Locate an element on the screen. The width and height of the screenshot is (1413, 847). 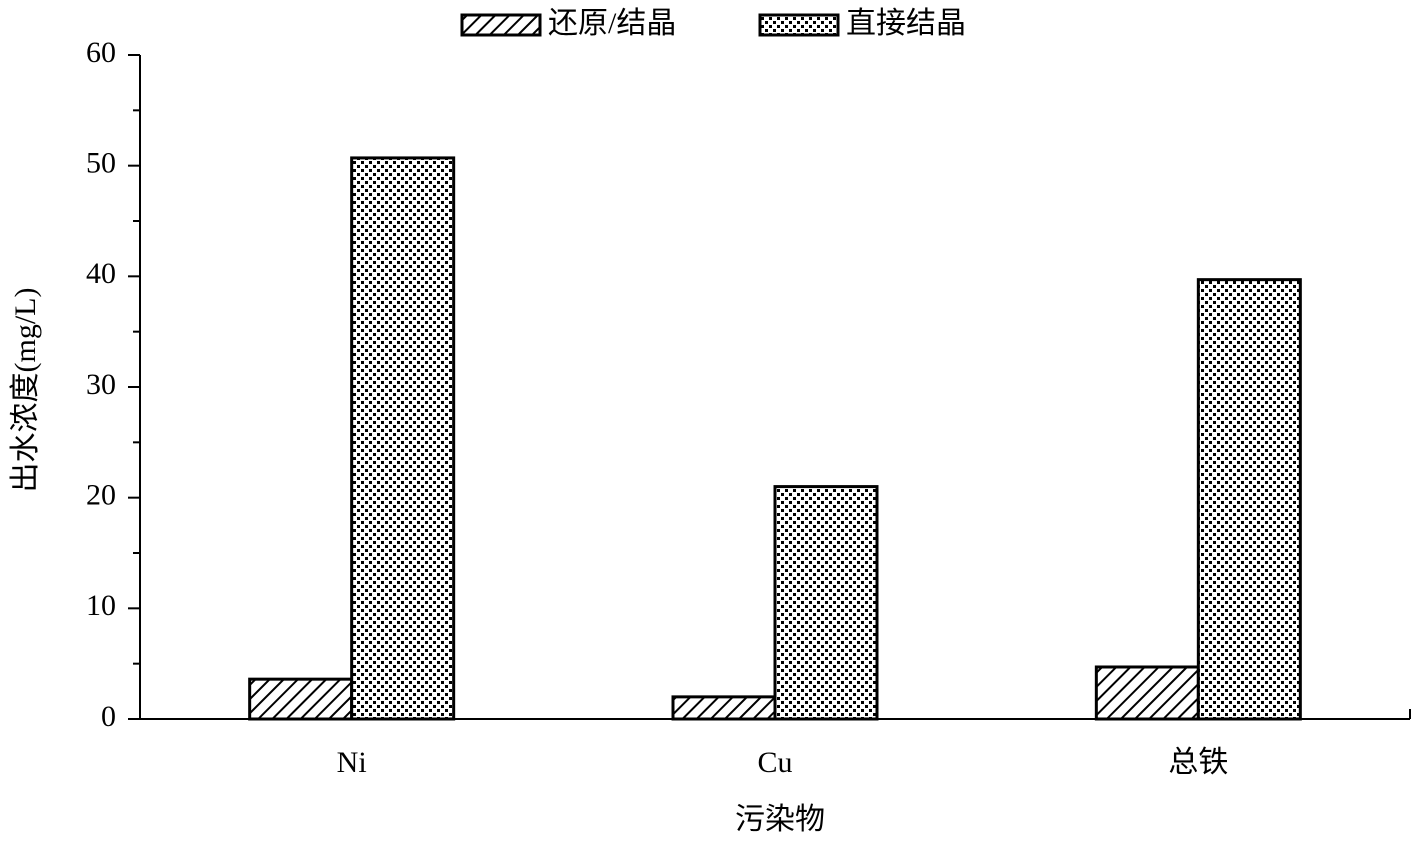
y-tick-label: 0 is located at coordinates (108, 716).